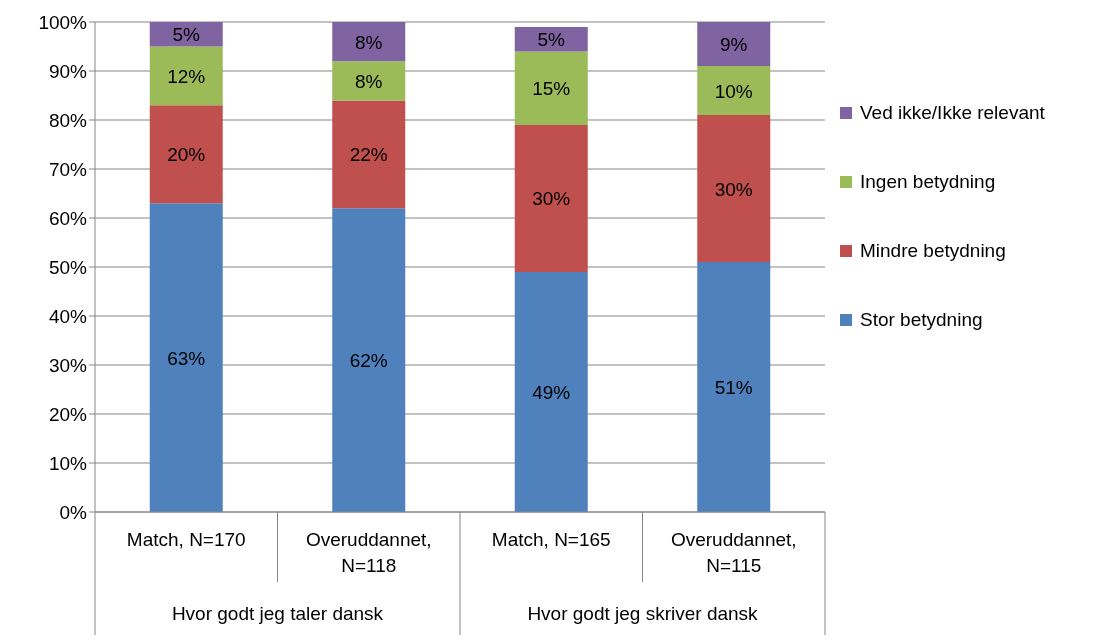 This screenshot has height=643, width=1120. Describe the element at coordinates (643, 613) in the screenshot. I see `text: Hvor godt jeg skriver dansk` at that location.